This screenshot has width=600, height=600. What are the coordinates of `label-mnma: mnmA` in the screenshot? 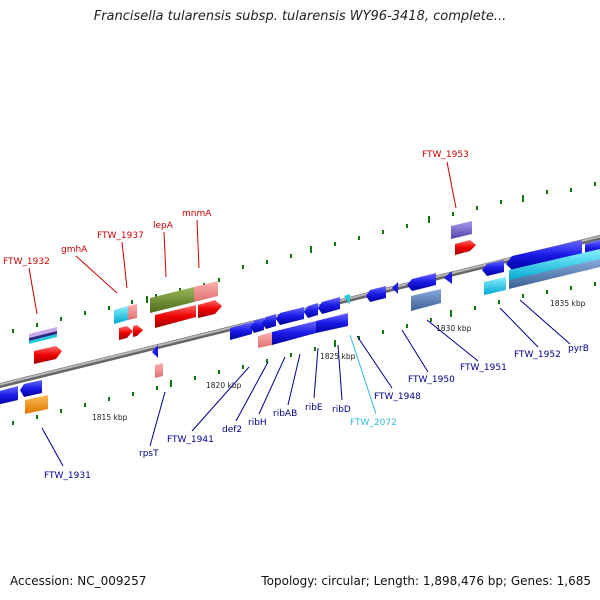 It's located at (197, 214).